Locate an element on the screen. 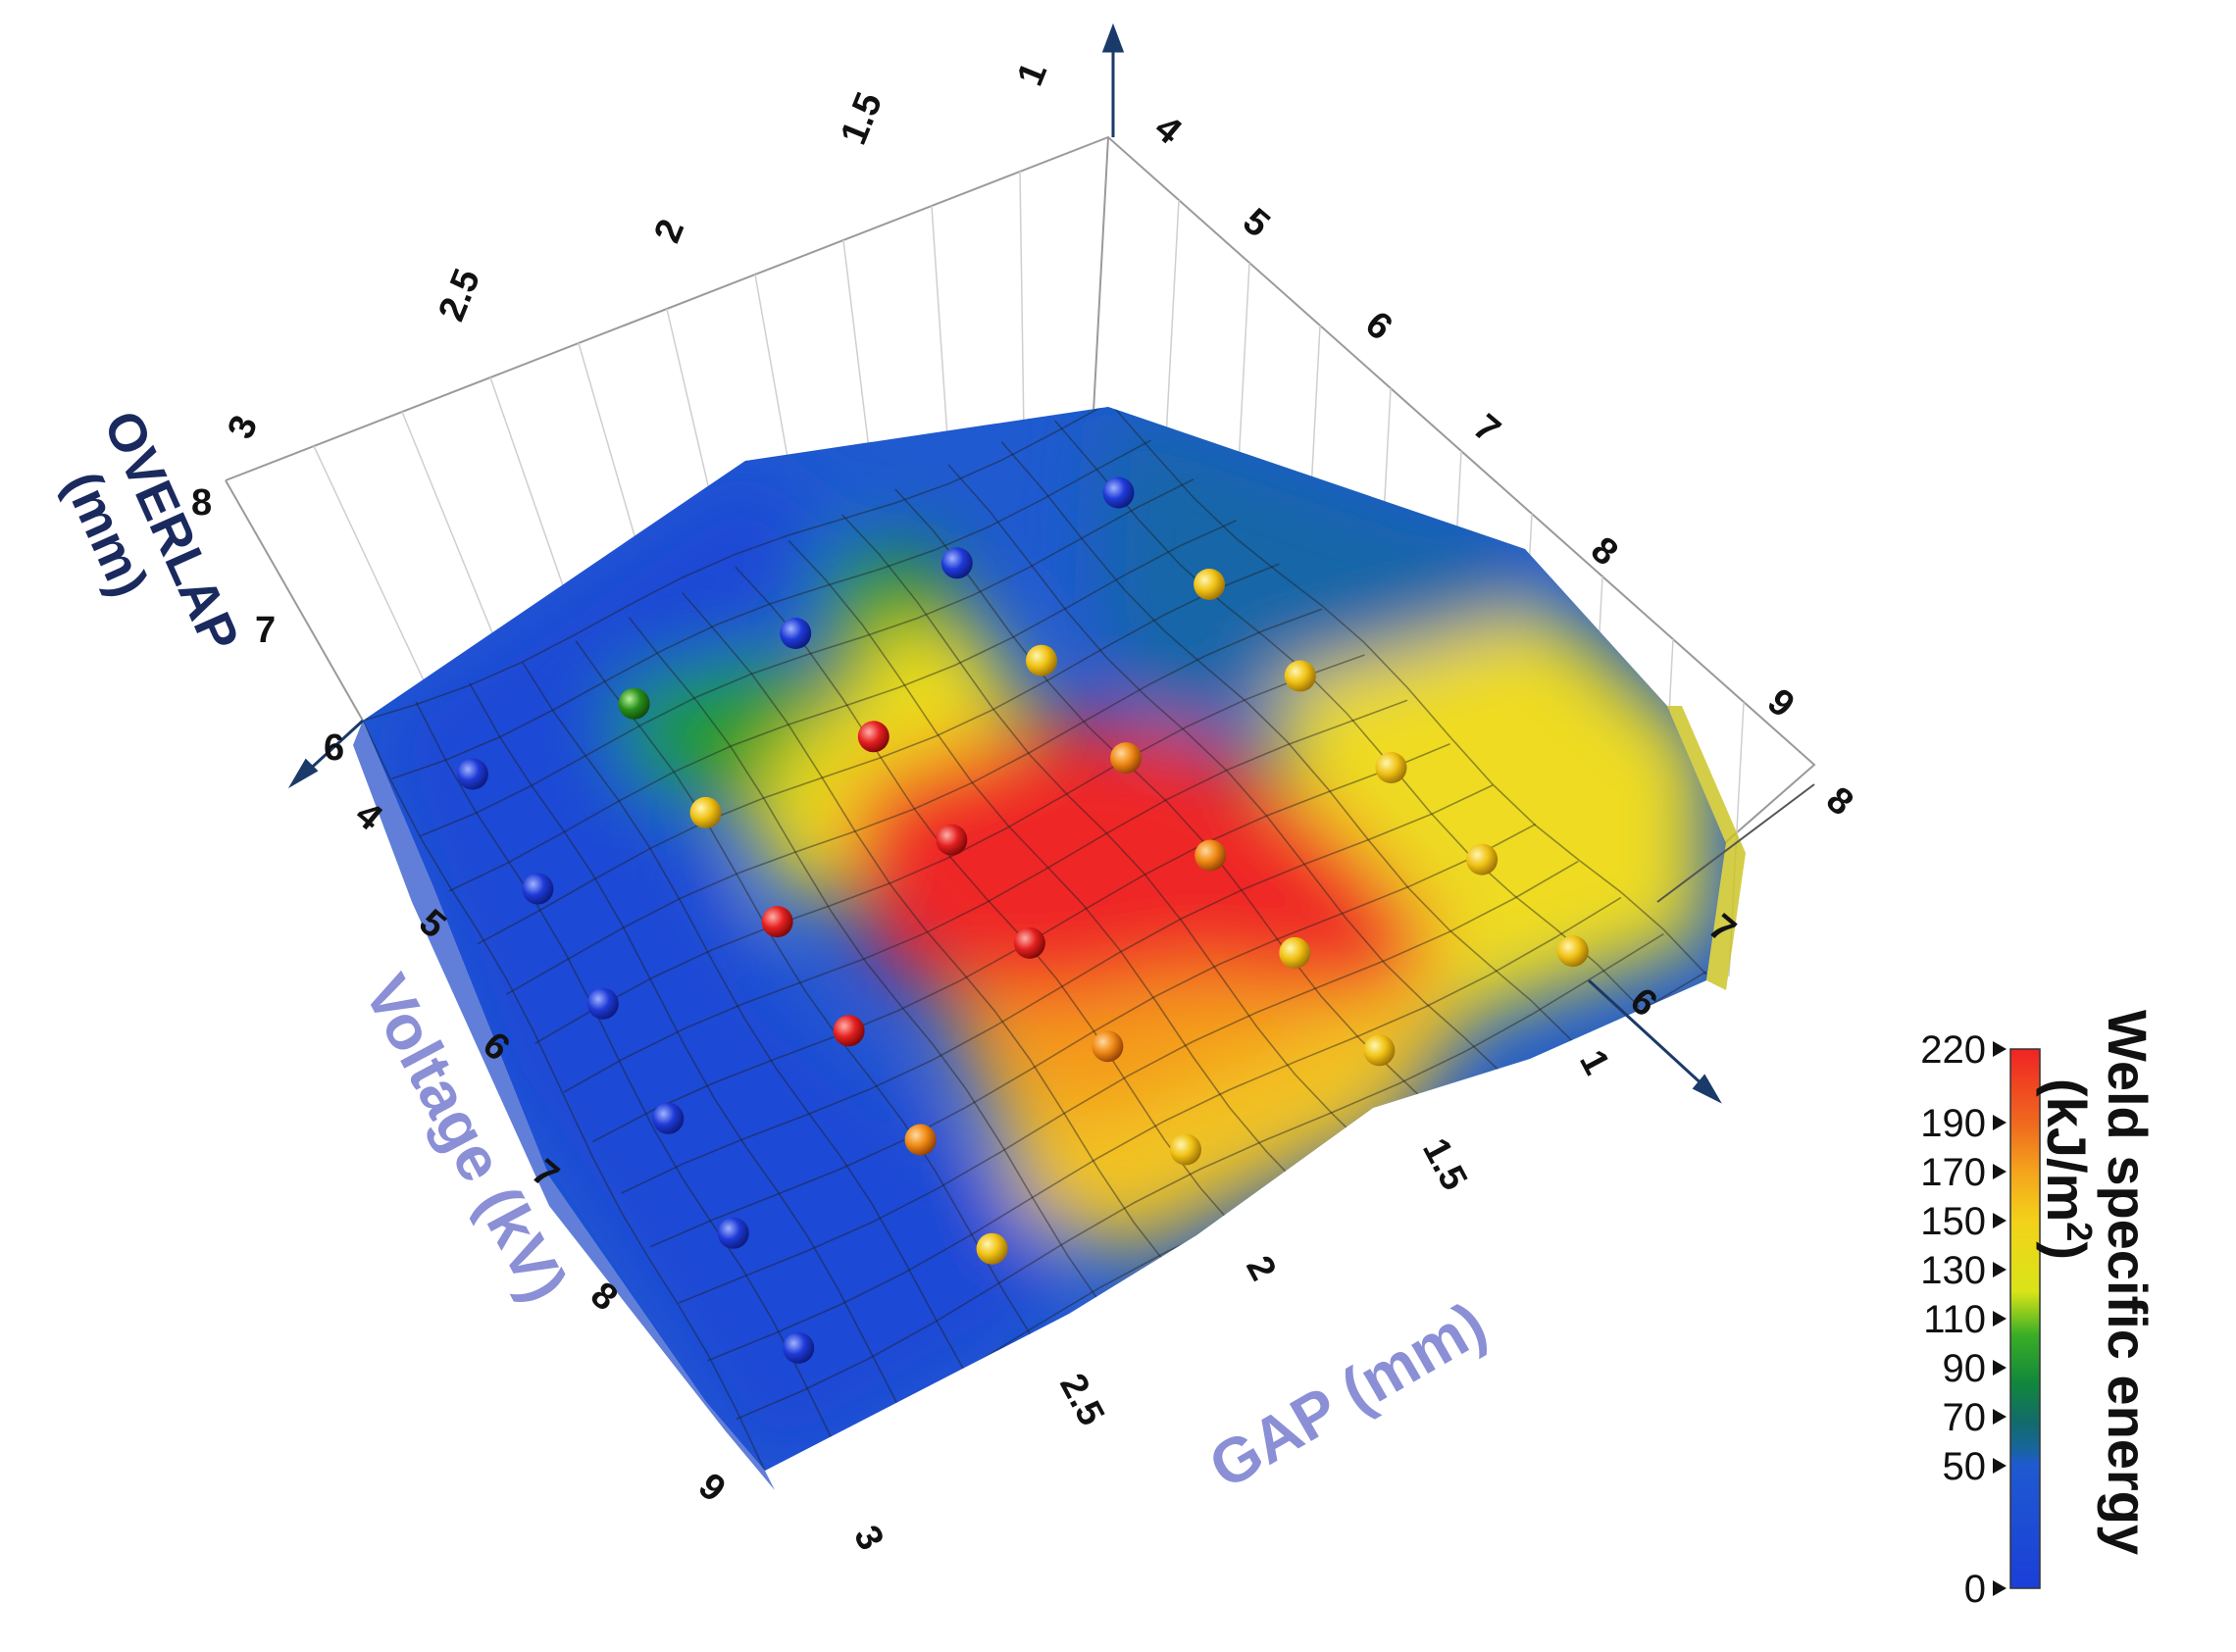 The image size is (2236, 1652). voltage-tick-back: 4 is located at coordinates (1167, 131).